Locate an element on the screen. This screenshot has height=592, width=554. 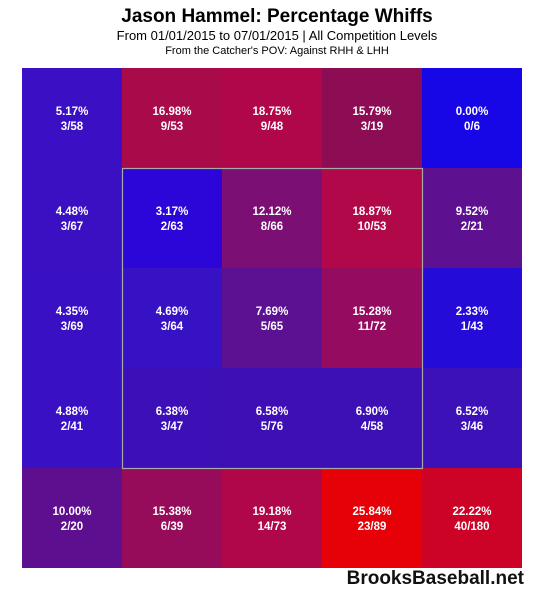
cell-count-label: 3/69 is located at coordinates (72, 327).